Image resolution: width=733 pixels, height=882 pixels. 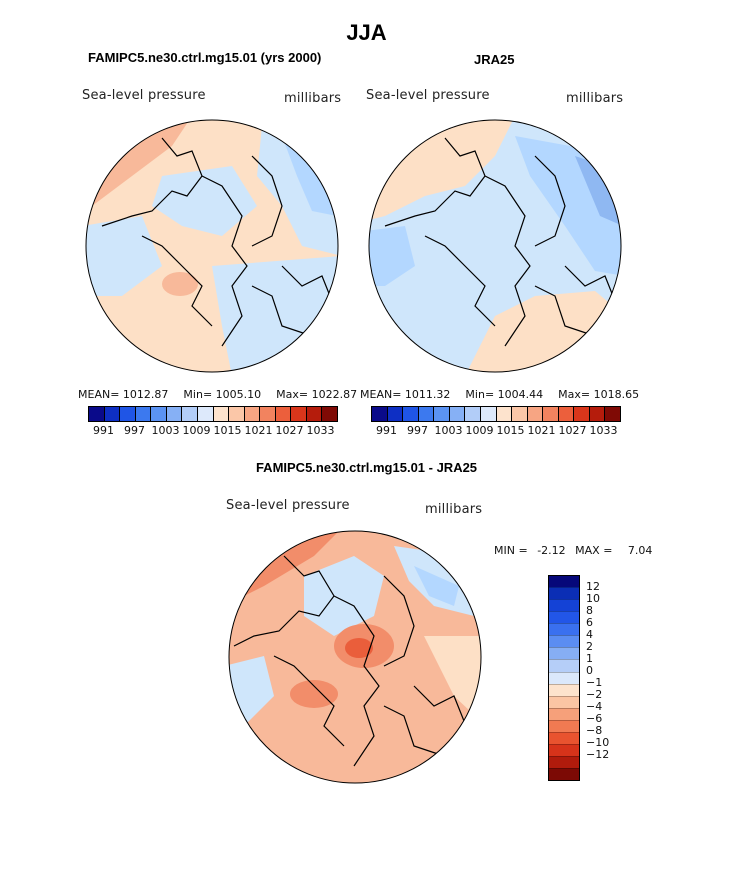 What do you see at coordinates (479, 430) in the screenshot?
I see `colorbar-tick-label: 1009` at bounding box center [479, 430].